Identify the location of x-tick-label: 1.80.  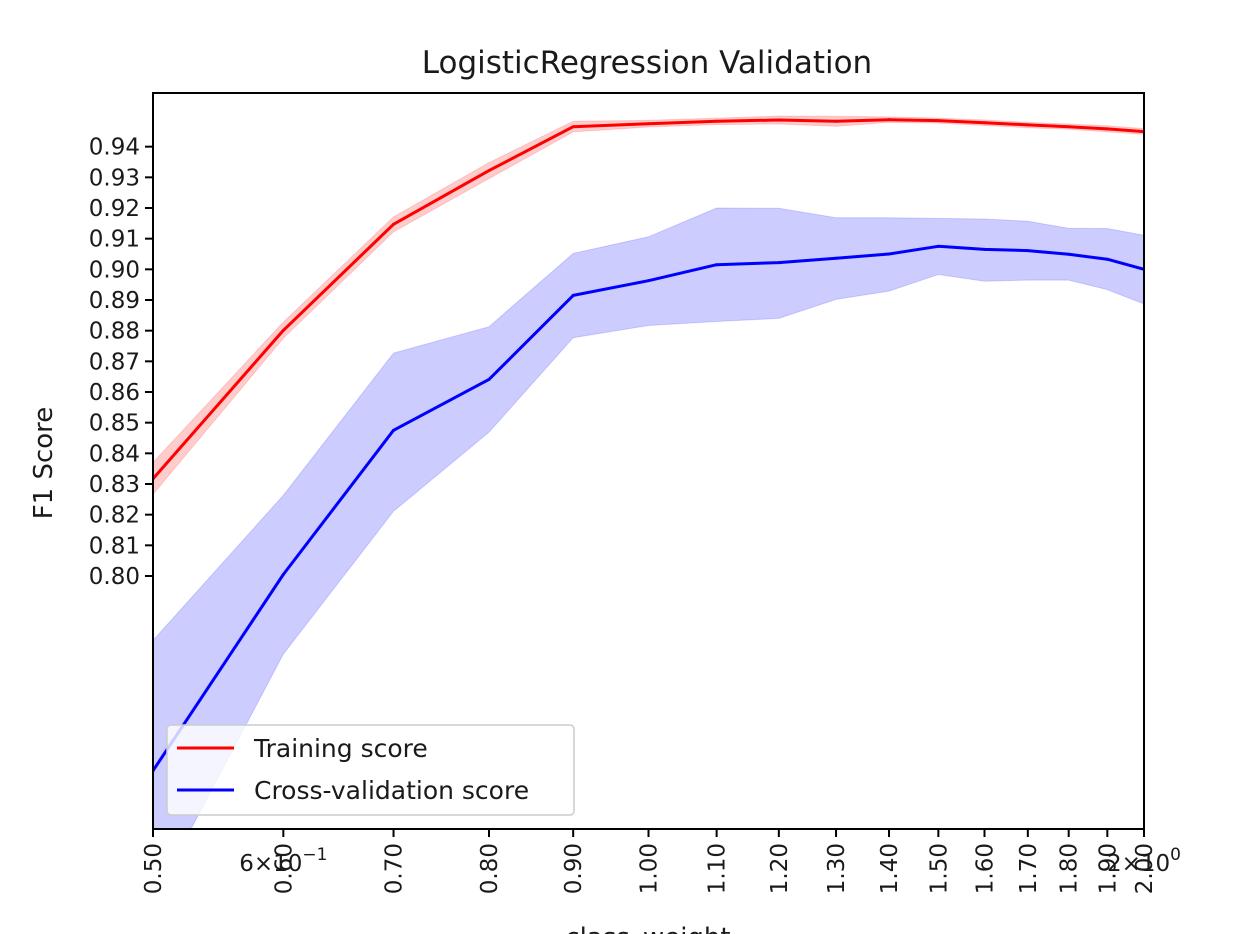
(1070, 868).